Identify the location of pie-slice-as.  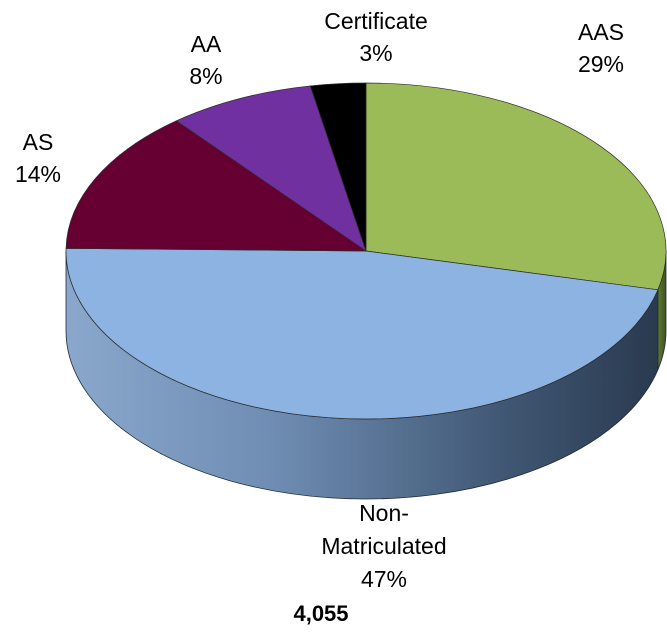
(216, 186).